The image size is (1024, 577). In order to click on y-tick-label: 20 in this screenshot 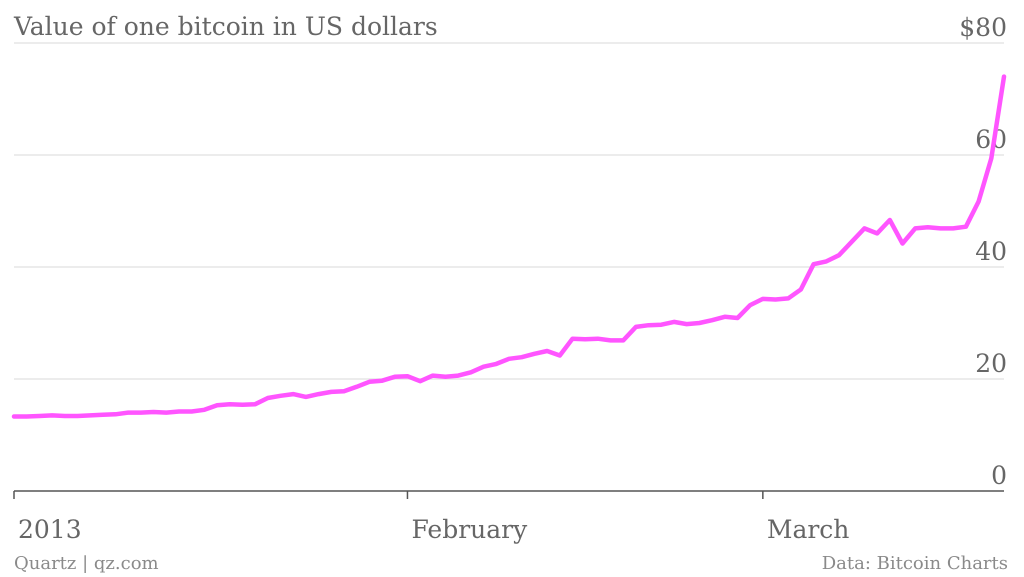, I will do `click(991, 363)`.